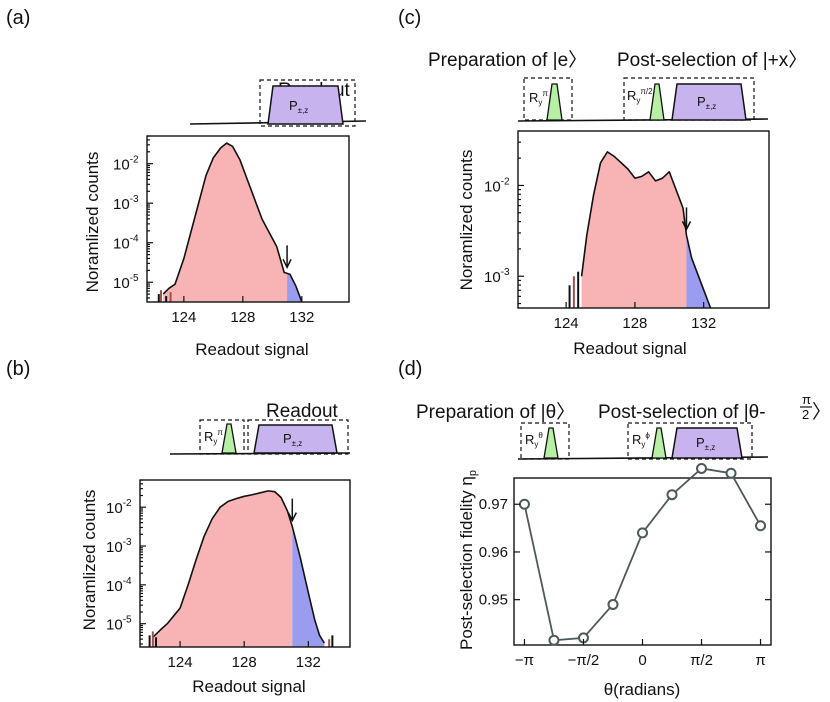  What do you see at coordinates (119, 507) in the screenshot?
I see `y-tick-label-b: 10⁻²` at bounding box center [119, 507].